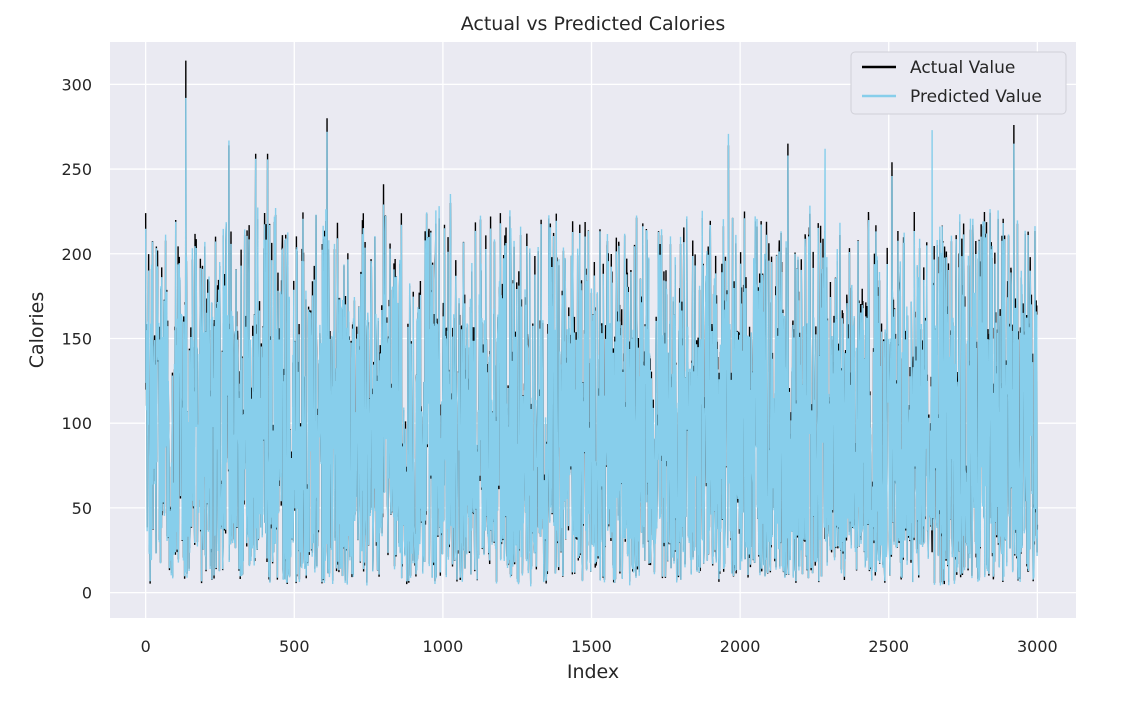 The width and height of the screenshot is (1140, 717). I want to click on x-tick-label: 2000, so click(740, 646).